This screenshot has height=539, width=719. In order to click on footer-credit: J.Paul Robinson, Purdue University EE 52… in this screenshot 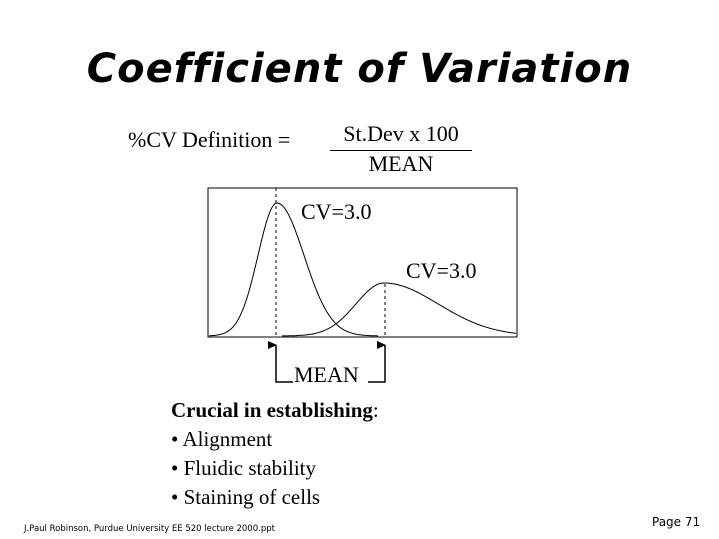, I will do `click(149, 529)`.